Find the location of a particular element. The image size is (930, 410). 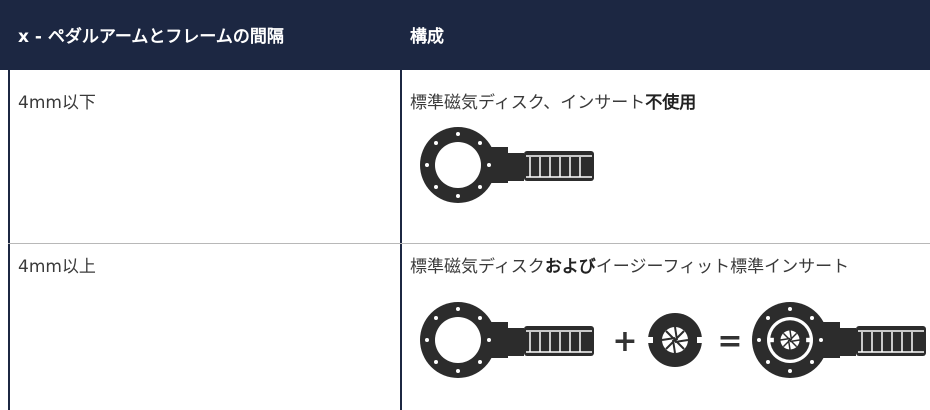

table-cell: 4mm以上 is located at coordinates (57, 267).